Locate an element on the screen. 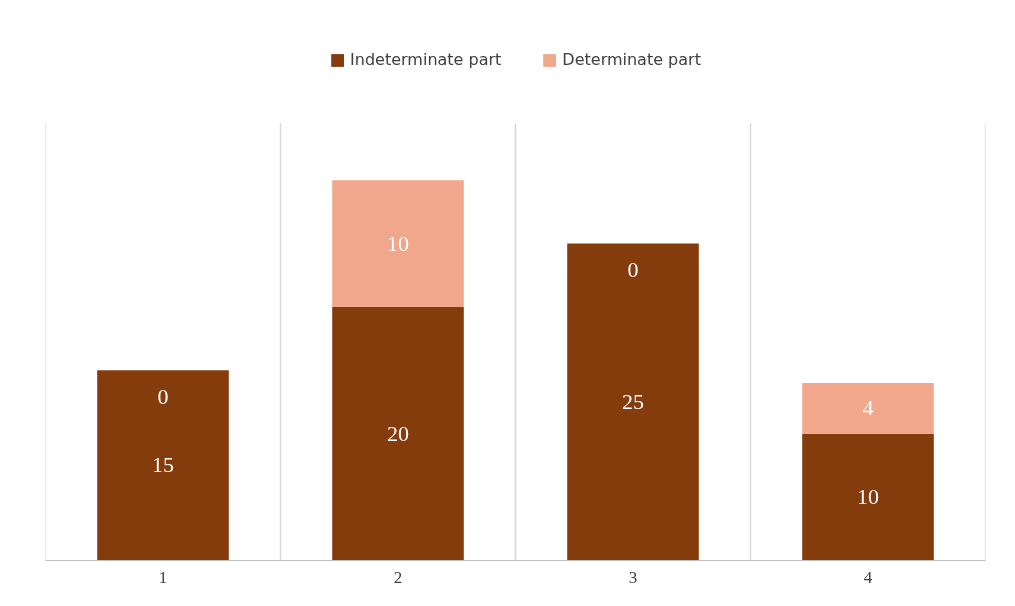 This screenshot has width=1015, height=606. x-tick-label: 3 is located at coordinates (633, 577).